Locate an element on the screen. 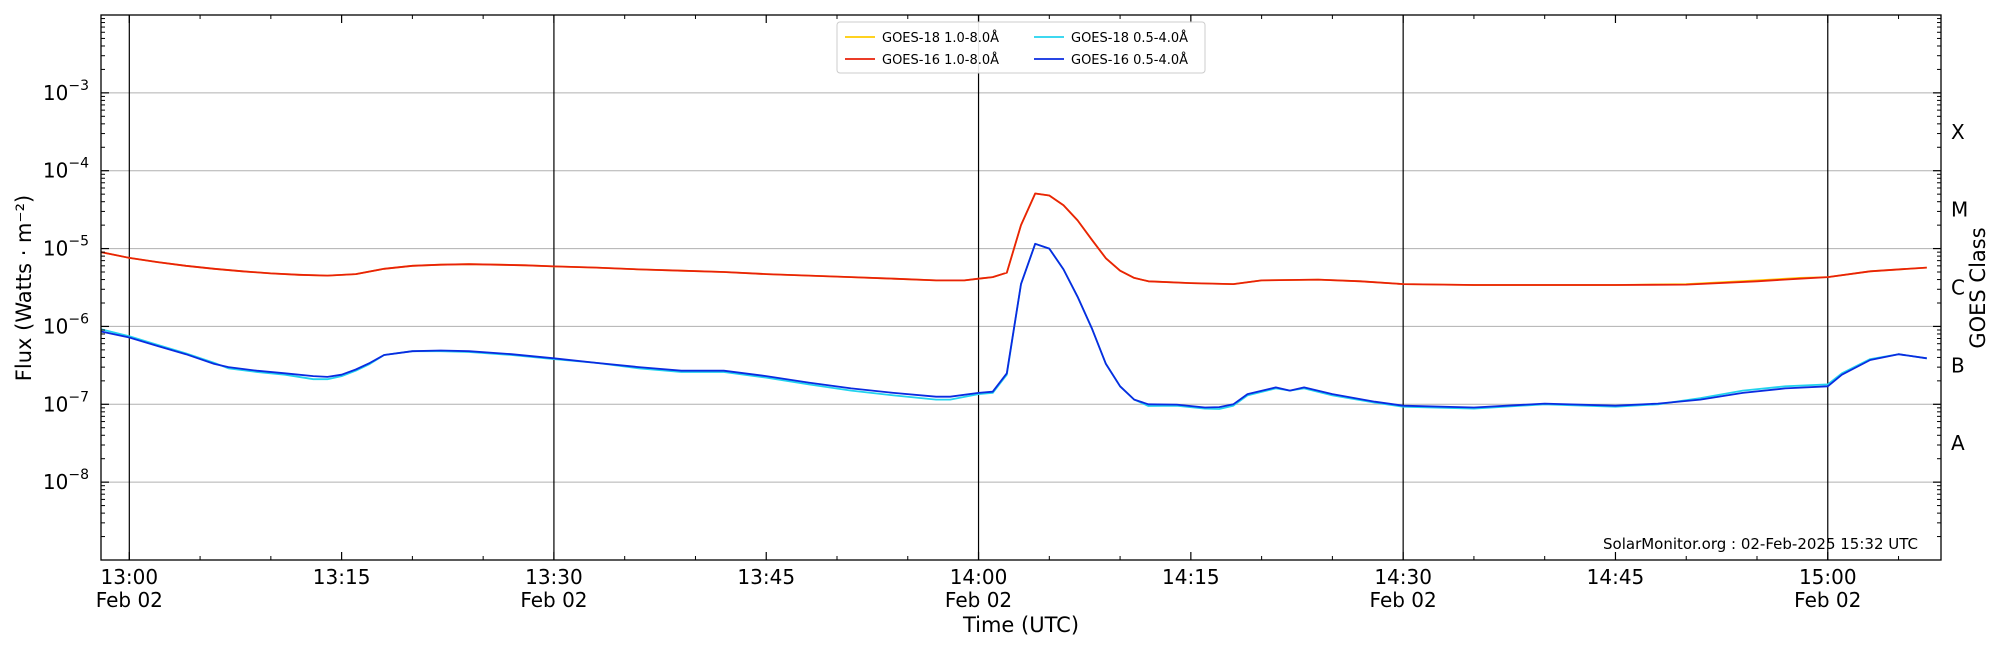  legend-label: GOES-16 0.5-4.0Å is located at coordinates (1129, 60).